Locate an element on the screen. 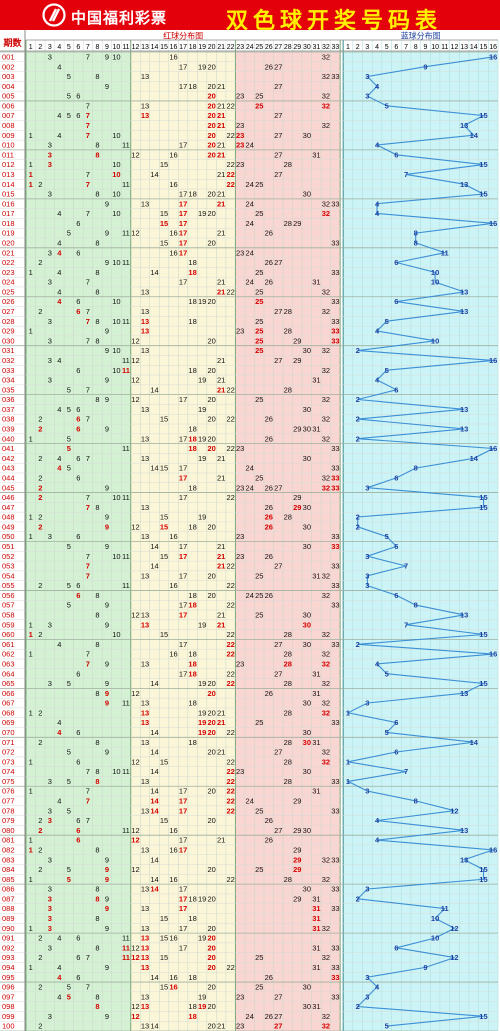  red-column-number: 26 is located at coordinates (269, 47).